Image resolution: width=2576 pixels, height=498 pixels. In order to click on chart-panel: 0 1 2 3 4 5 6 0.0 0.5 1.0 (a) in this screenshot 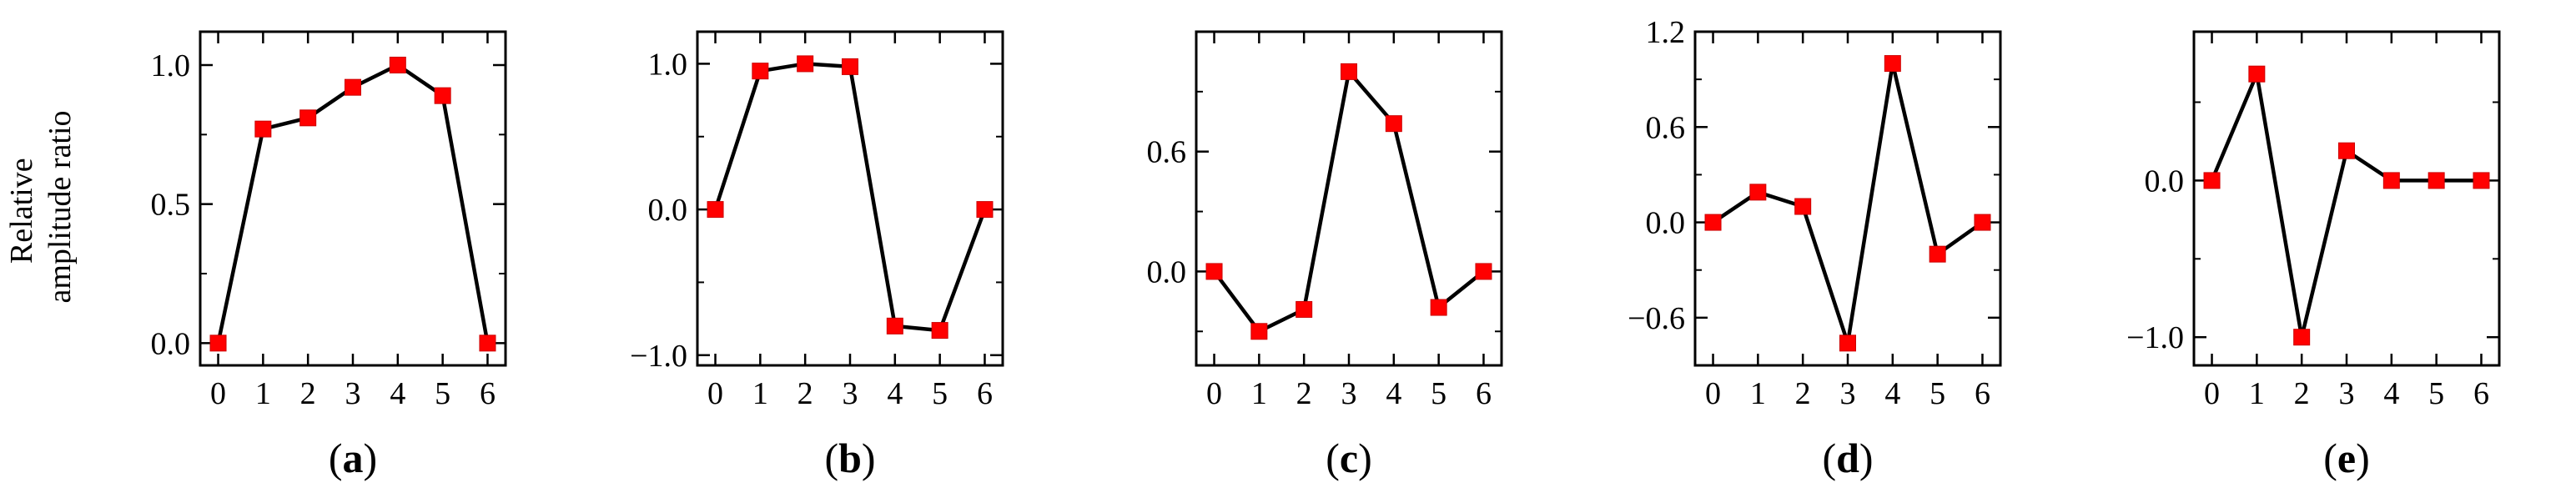, I will do `click(329, 255)`.